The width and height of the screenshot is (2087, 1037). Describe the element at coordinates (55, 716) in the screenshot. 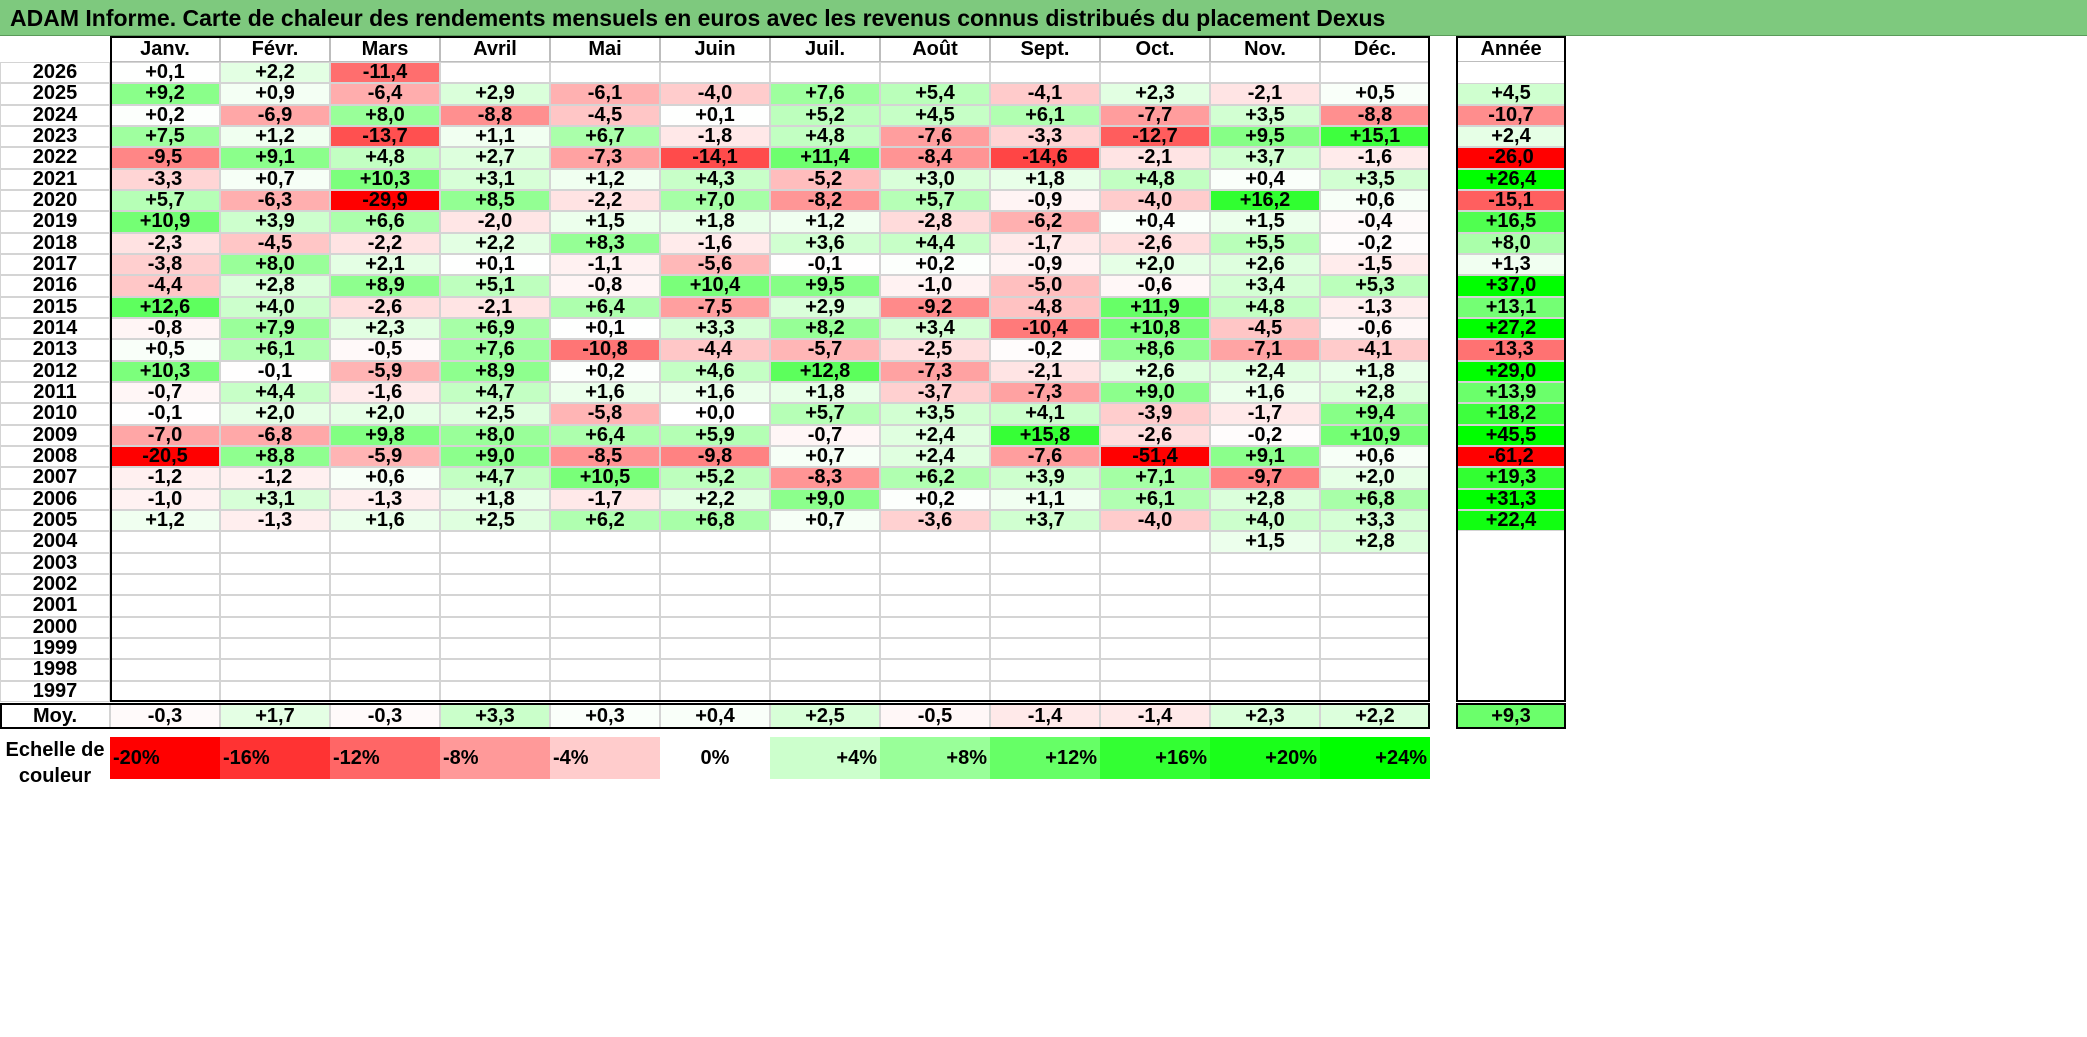

I see `average-row-label: Moy.` at that location.